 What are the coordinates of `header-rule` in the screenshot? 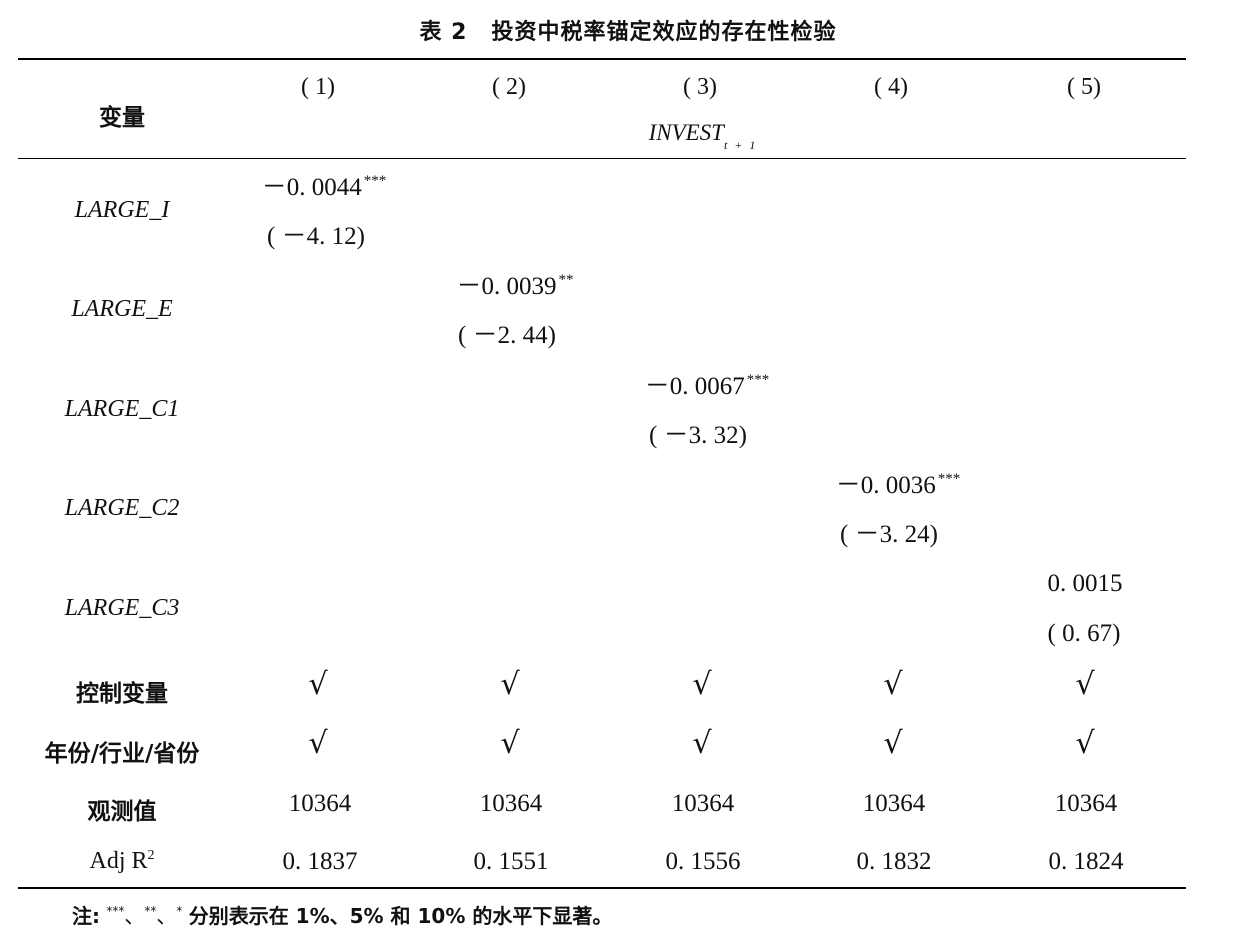 It's located at (602, 158).